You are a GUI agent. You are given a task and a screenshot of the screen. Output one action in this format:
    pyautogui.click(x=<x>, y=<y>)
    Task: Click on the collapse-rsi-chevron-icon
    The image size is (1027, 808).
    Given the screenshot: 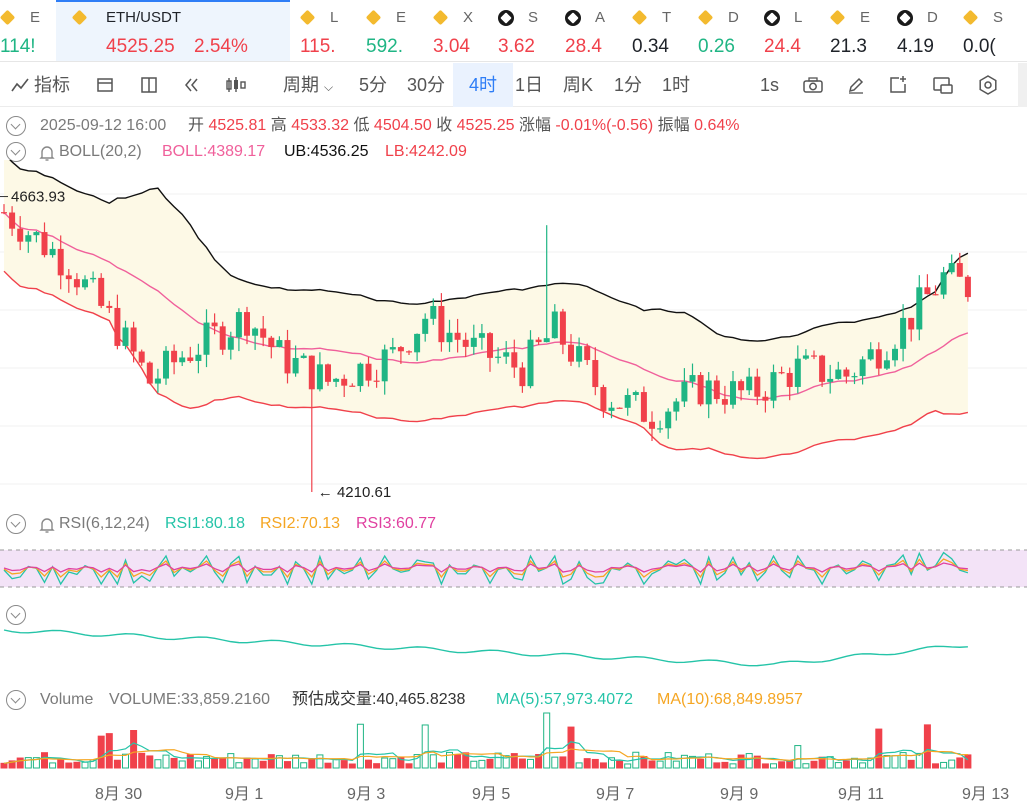 What is the action you would take?
    pyautogui.click(x=16, y=524)
    